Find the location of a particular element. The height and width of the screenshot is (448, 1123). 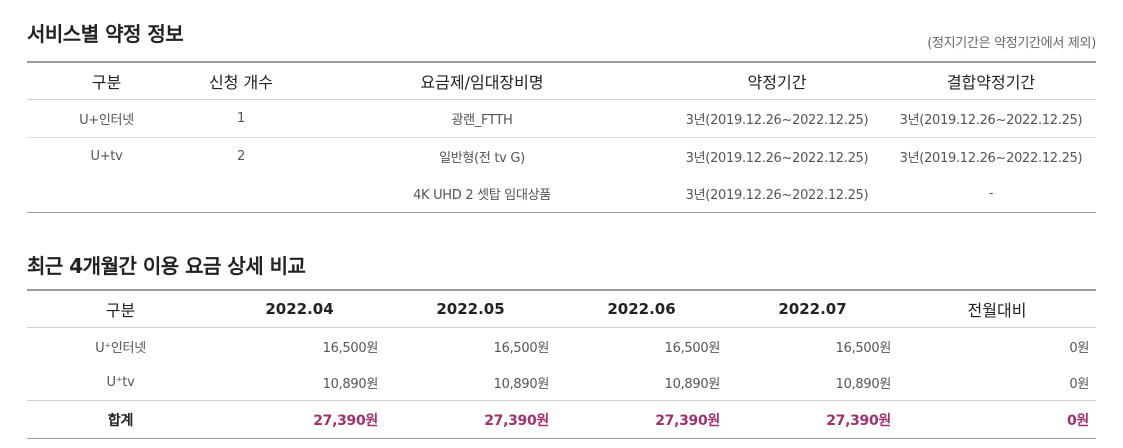

plan-name: 일반형(전 tv G) is located at coordinates (482, 158).